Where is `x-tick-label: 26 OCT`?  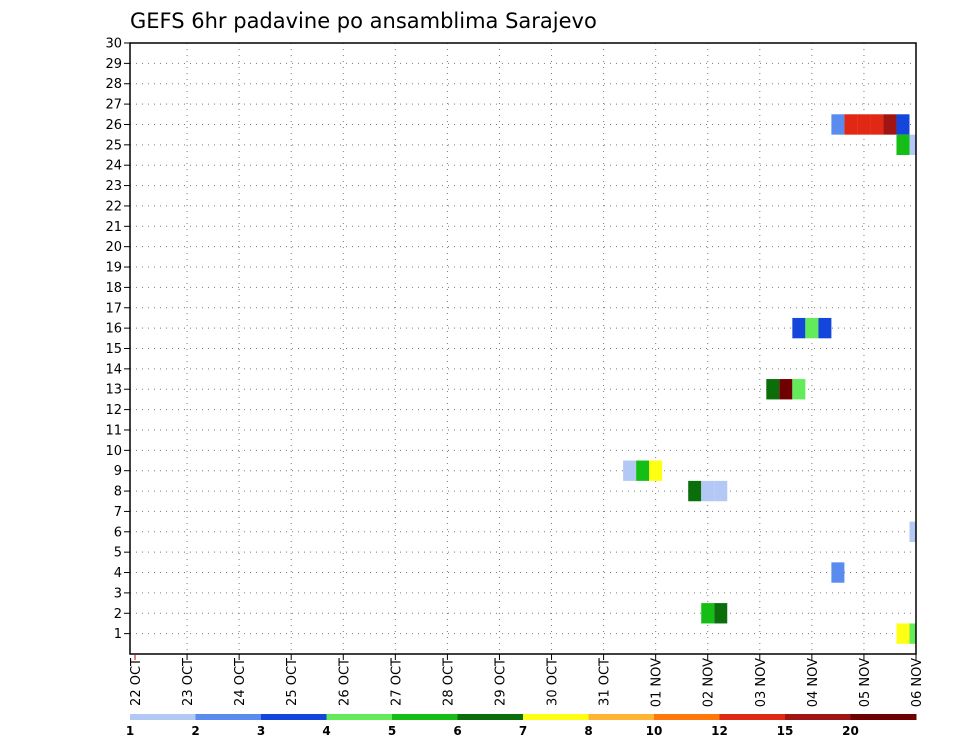 x-tick-label: 26 OCT is located at coordinates (344, 682).